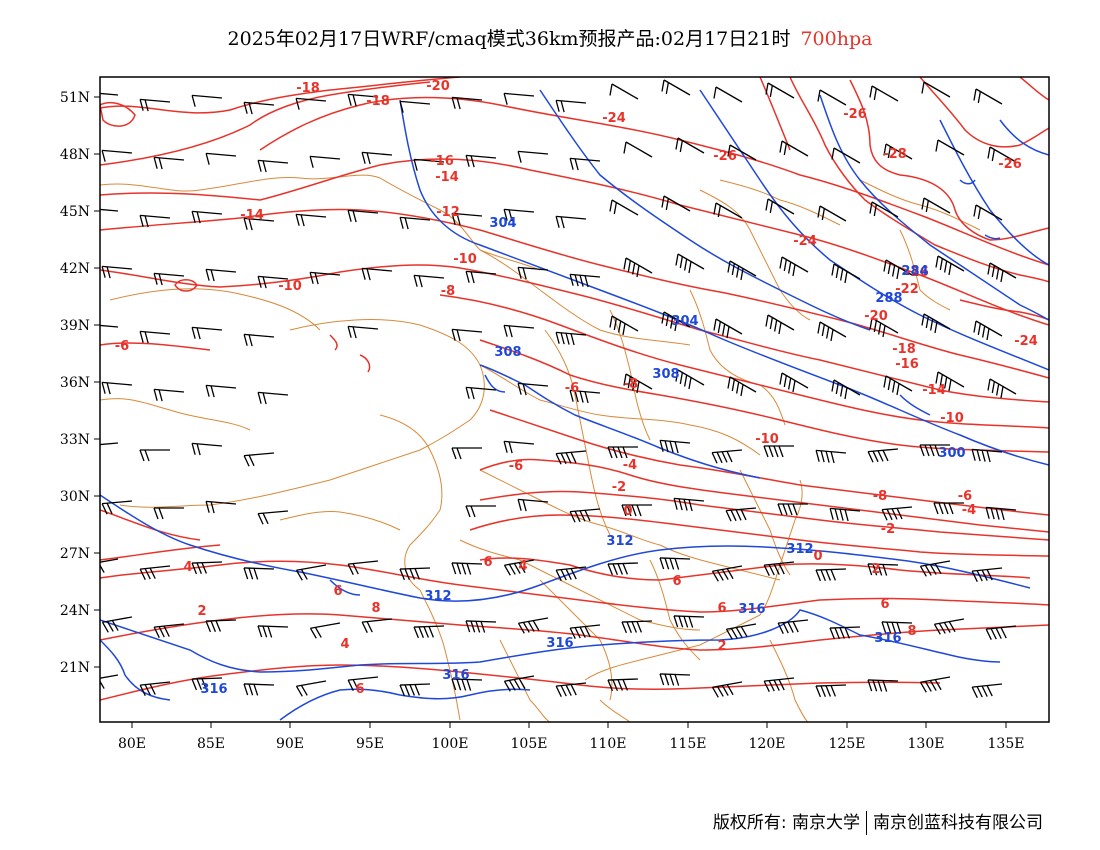  What do you see at coordinates (448, 212) in the screenshot?
I see `temperature-label: -12` at bounding box center [448, 212].